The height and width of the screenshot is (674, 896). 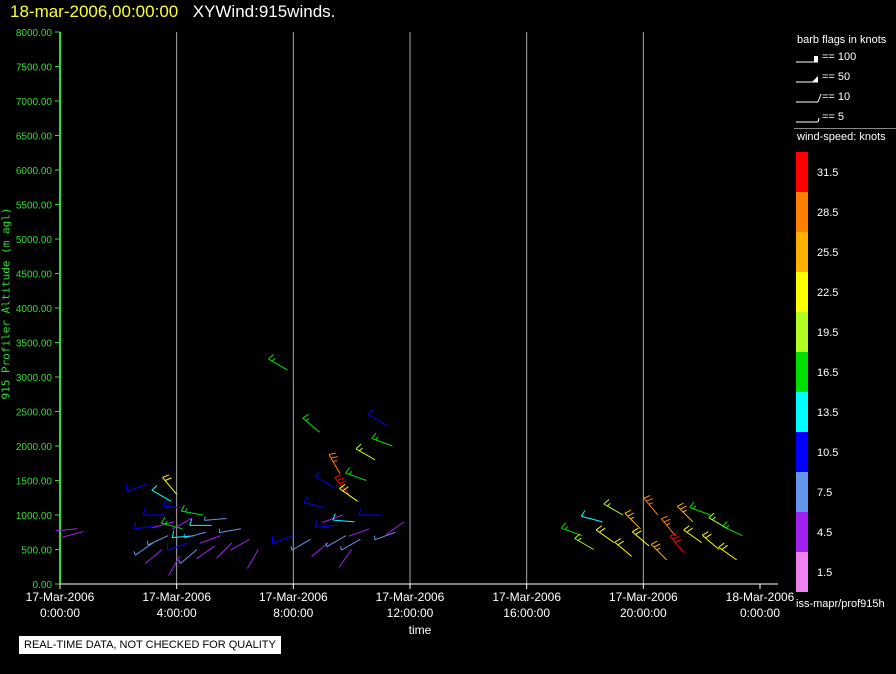 I want to click on y-tick-label: 1000.00, so click(x=34, y=516).